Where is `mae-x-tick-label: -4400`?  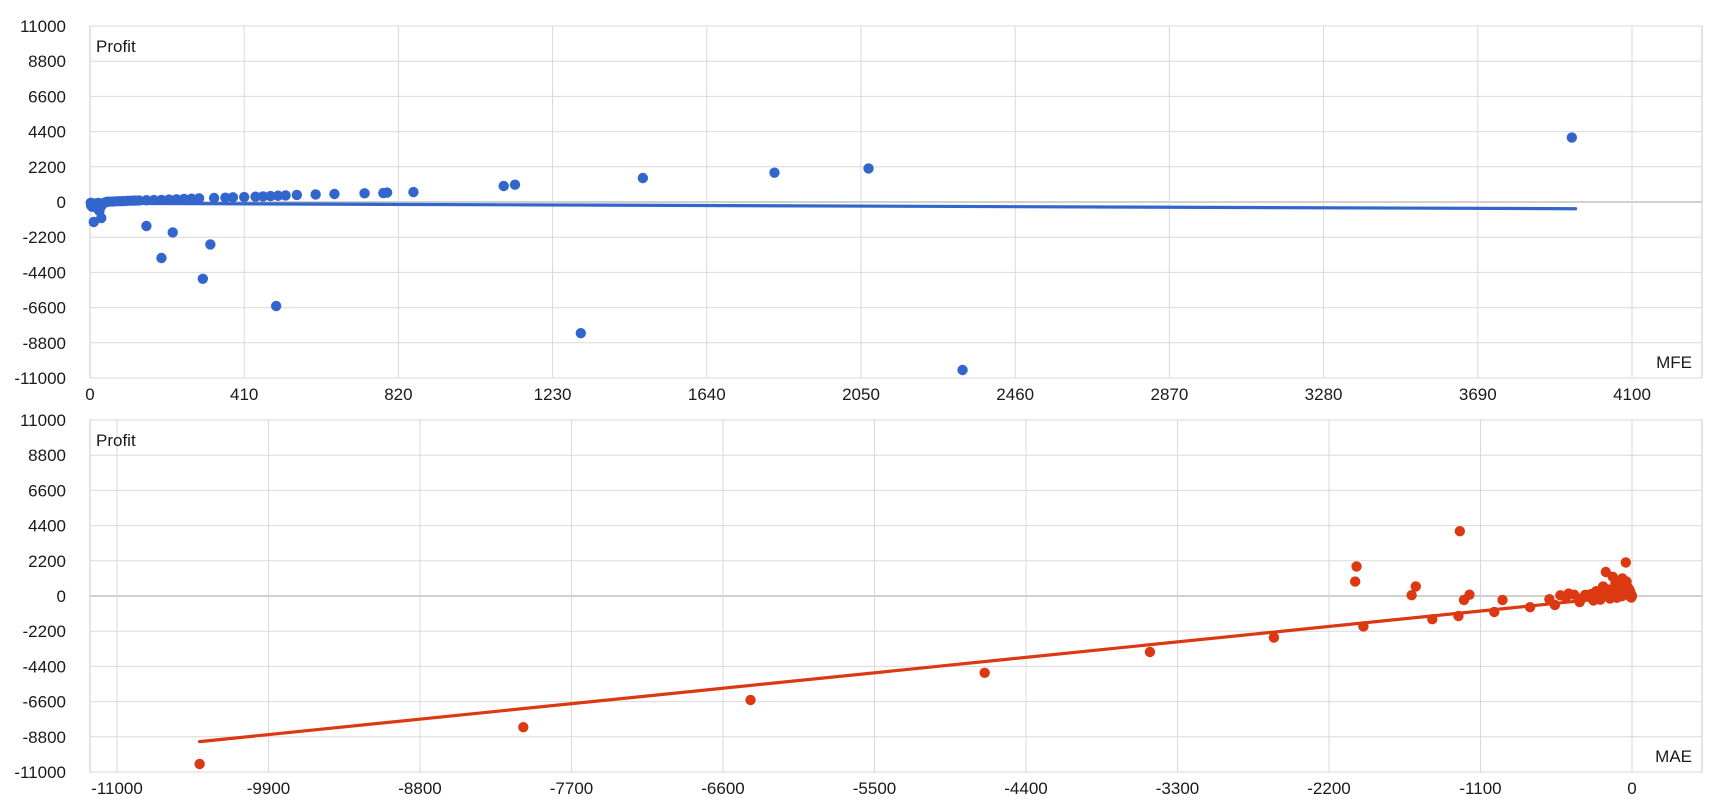 mae-x-tick-label: -4400 is located at coordinates (1025, 788).